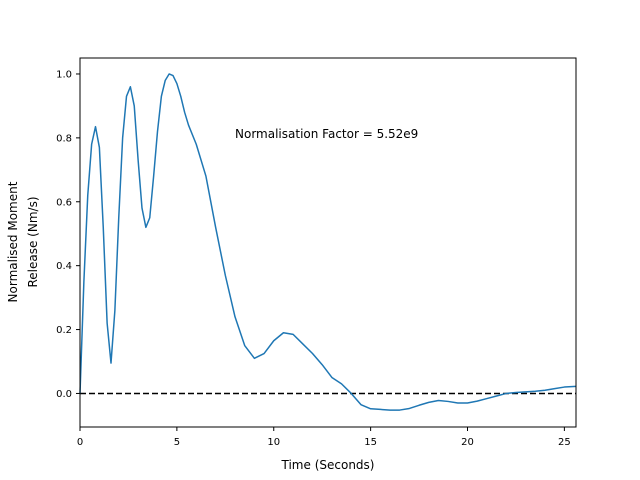  Describe the element at coordinates (177, 442) in the screenshot. I see `x-tick-label: 5` at that location.